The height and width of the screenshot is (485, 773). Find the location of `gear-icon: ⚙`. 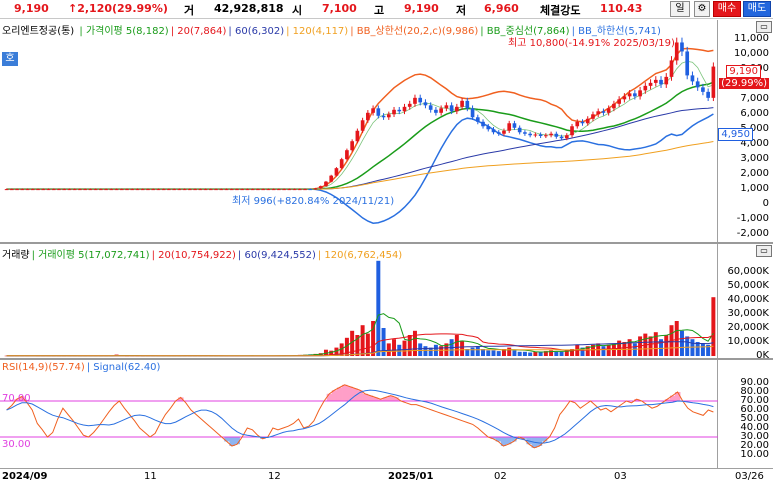

gear-icon: ⚙ is located at coordinates (702, 9).